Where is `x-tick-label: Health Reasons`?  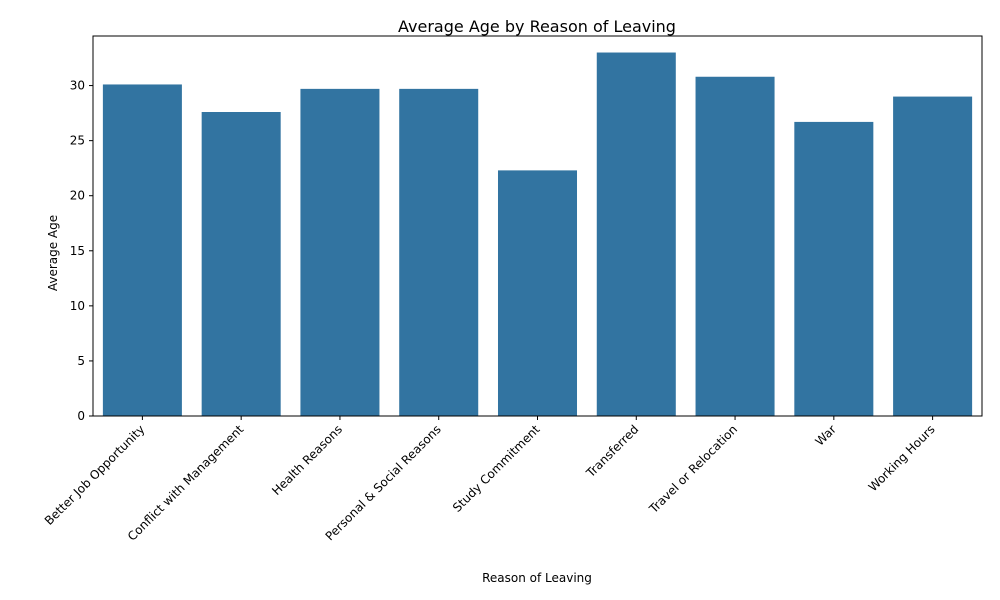 x-tick-label: Health Reasons is located at coordinates (307, 460).